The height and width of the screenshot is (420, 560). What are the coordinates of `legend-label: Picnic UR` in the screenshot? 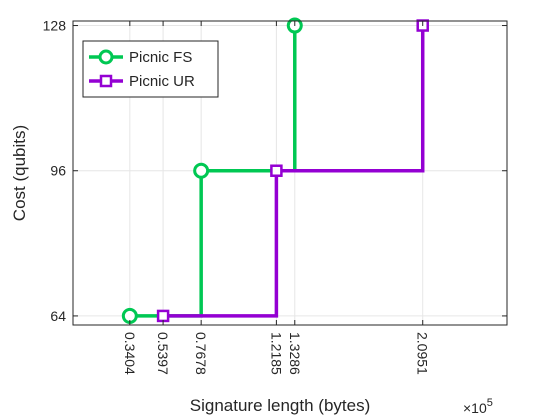 It's located at (162, 81).